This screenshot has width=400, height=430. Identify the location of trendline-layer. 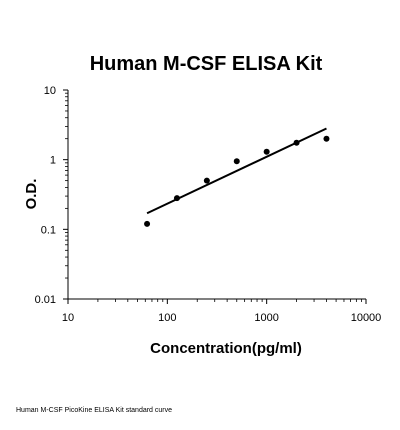
(236, 171).